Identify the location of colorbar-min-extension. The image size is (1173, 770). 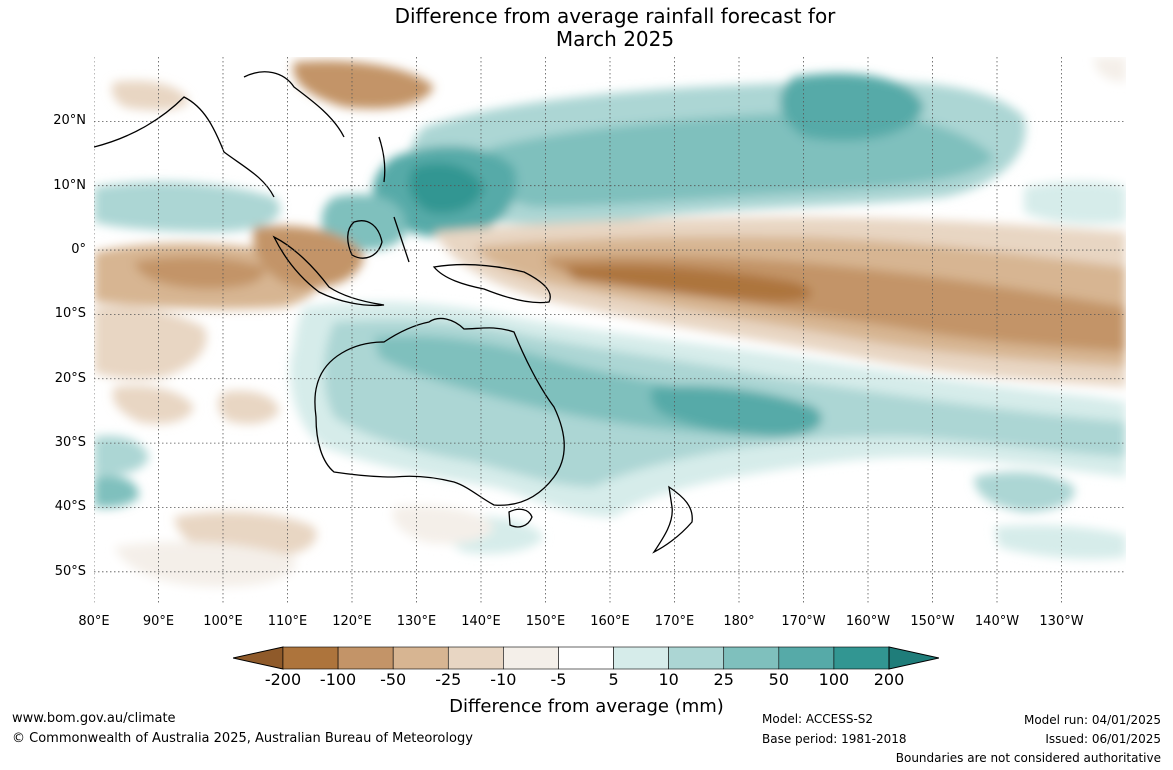
(258, 658).